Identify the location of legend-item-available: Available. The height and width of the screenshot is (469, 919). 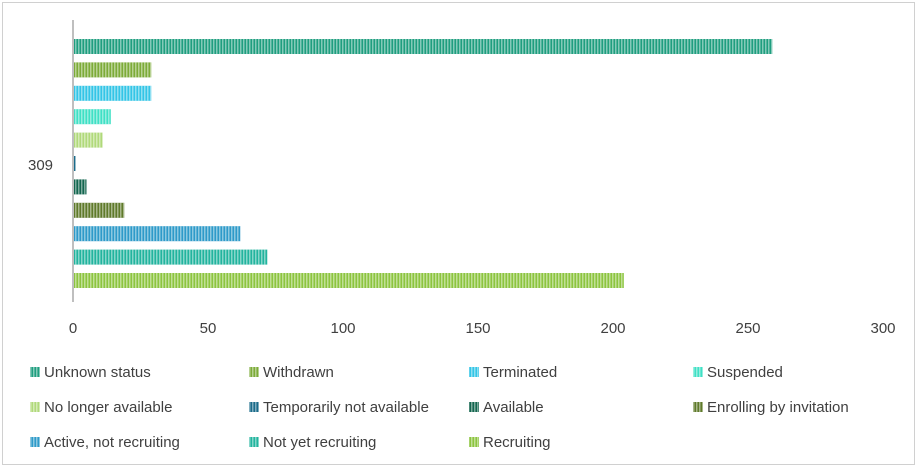
(506, 407).